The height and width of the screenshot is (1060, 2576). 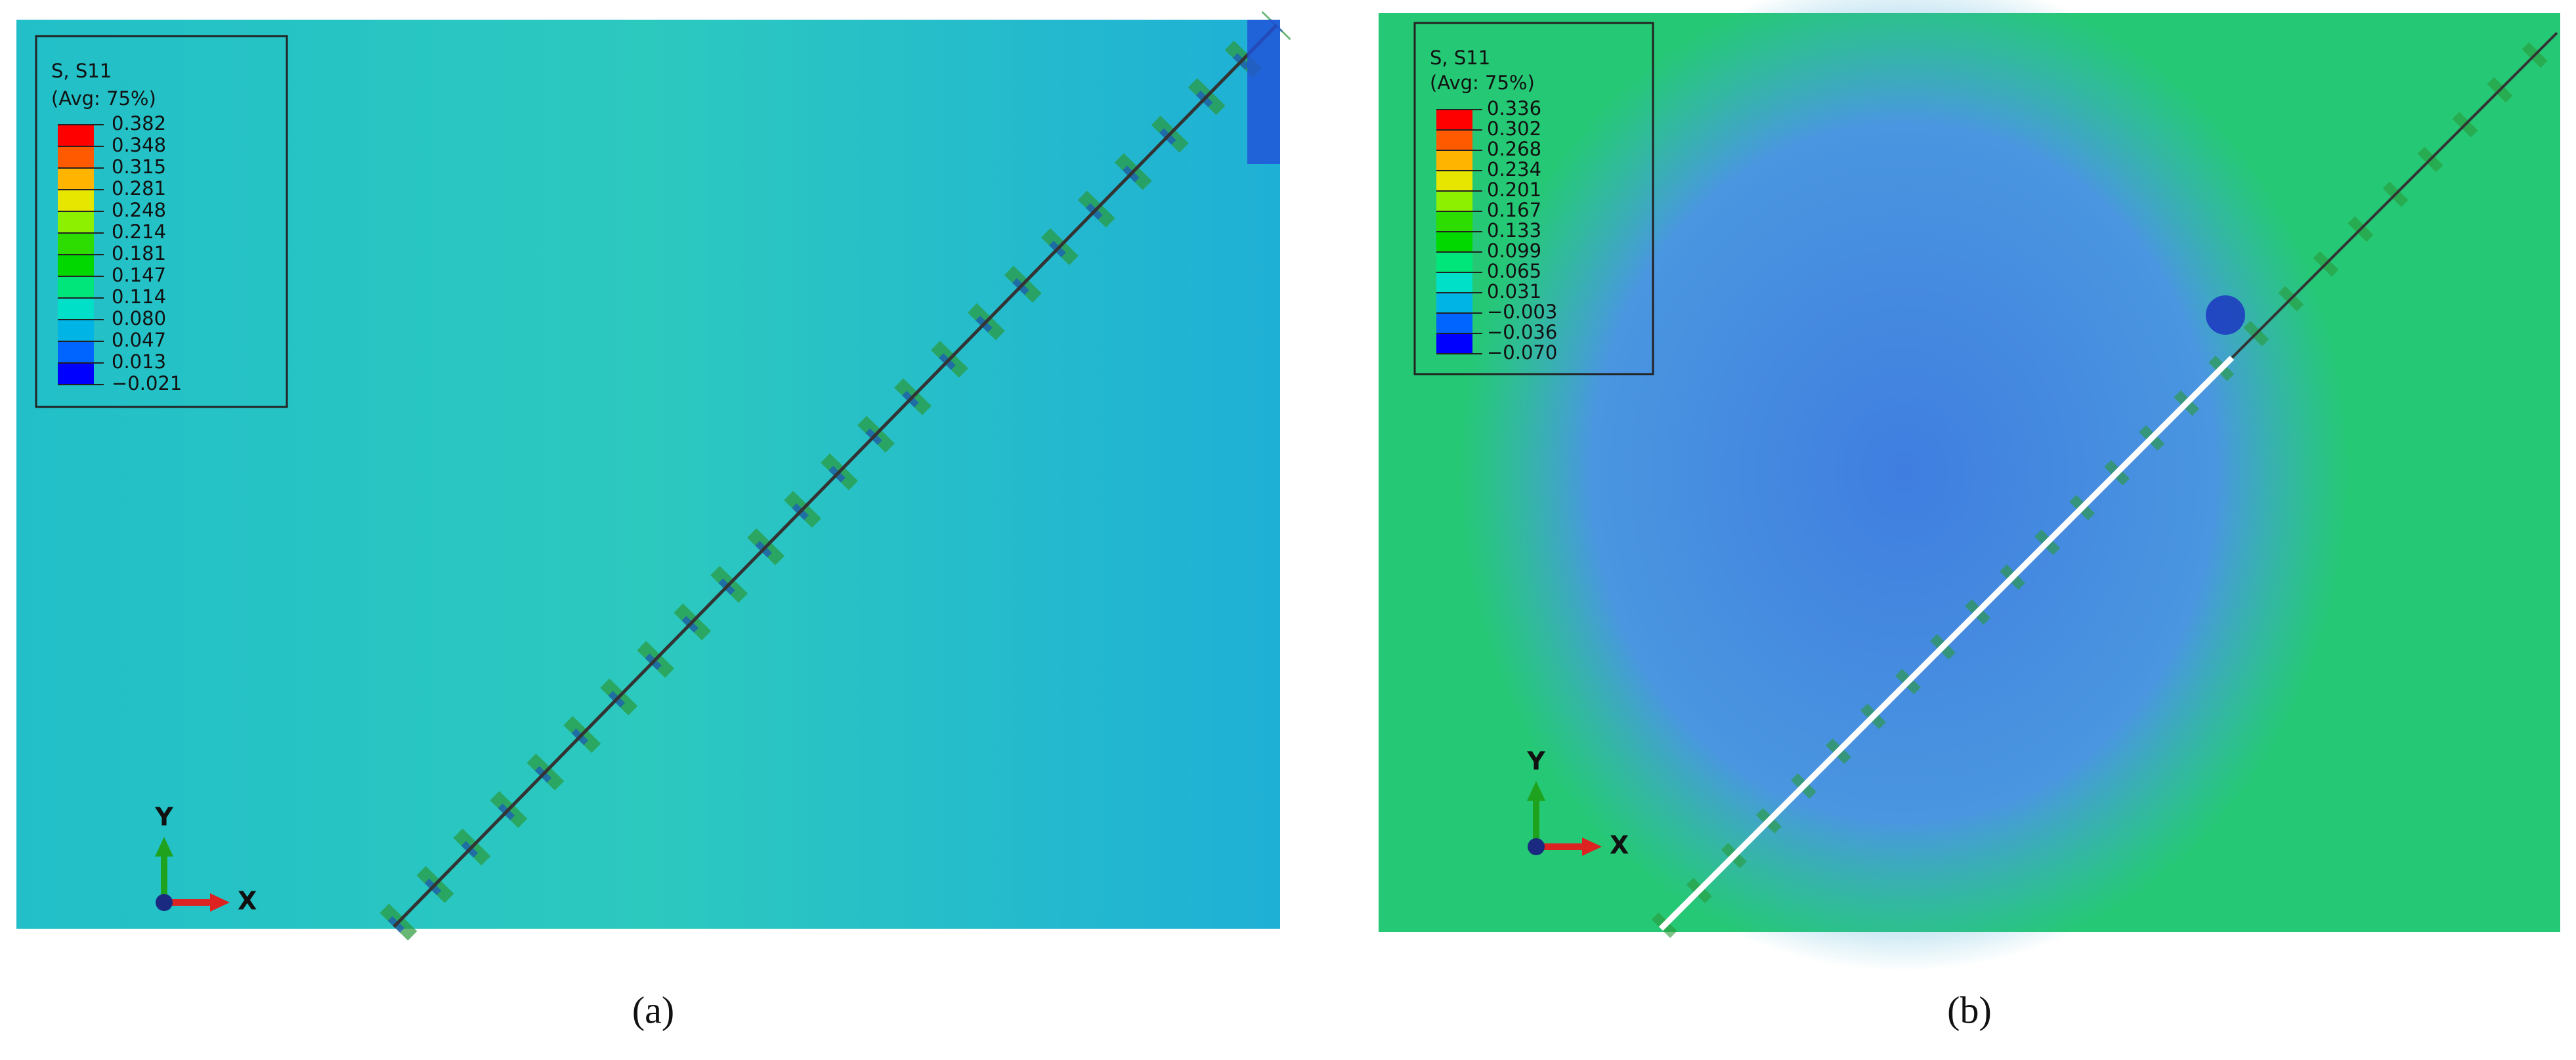 I want to click on legend-value: 0.047, so click(x=139, y=340).